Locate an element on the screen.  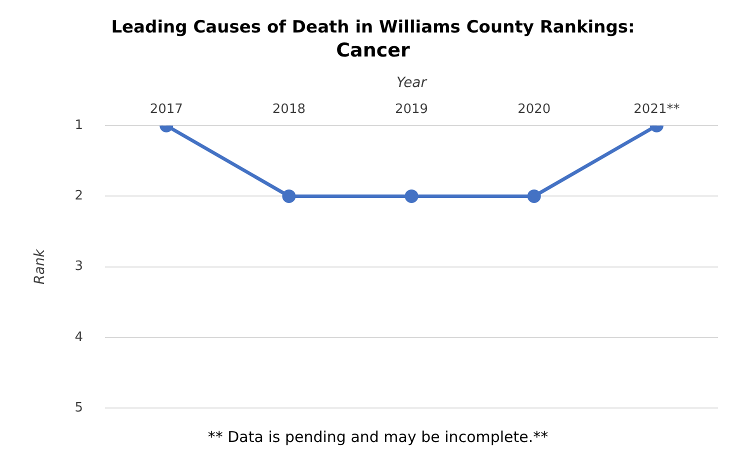
x-tick-label: 2017 is located at coordinates (166, 110).